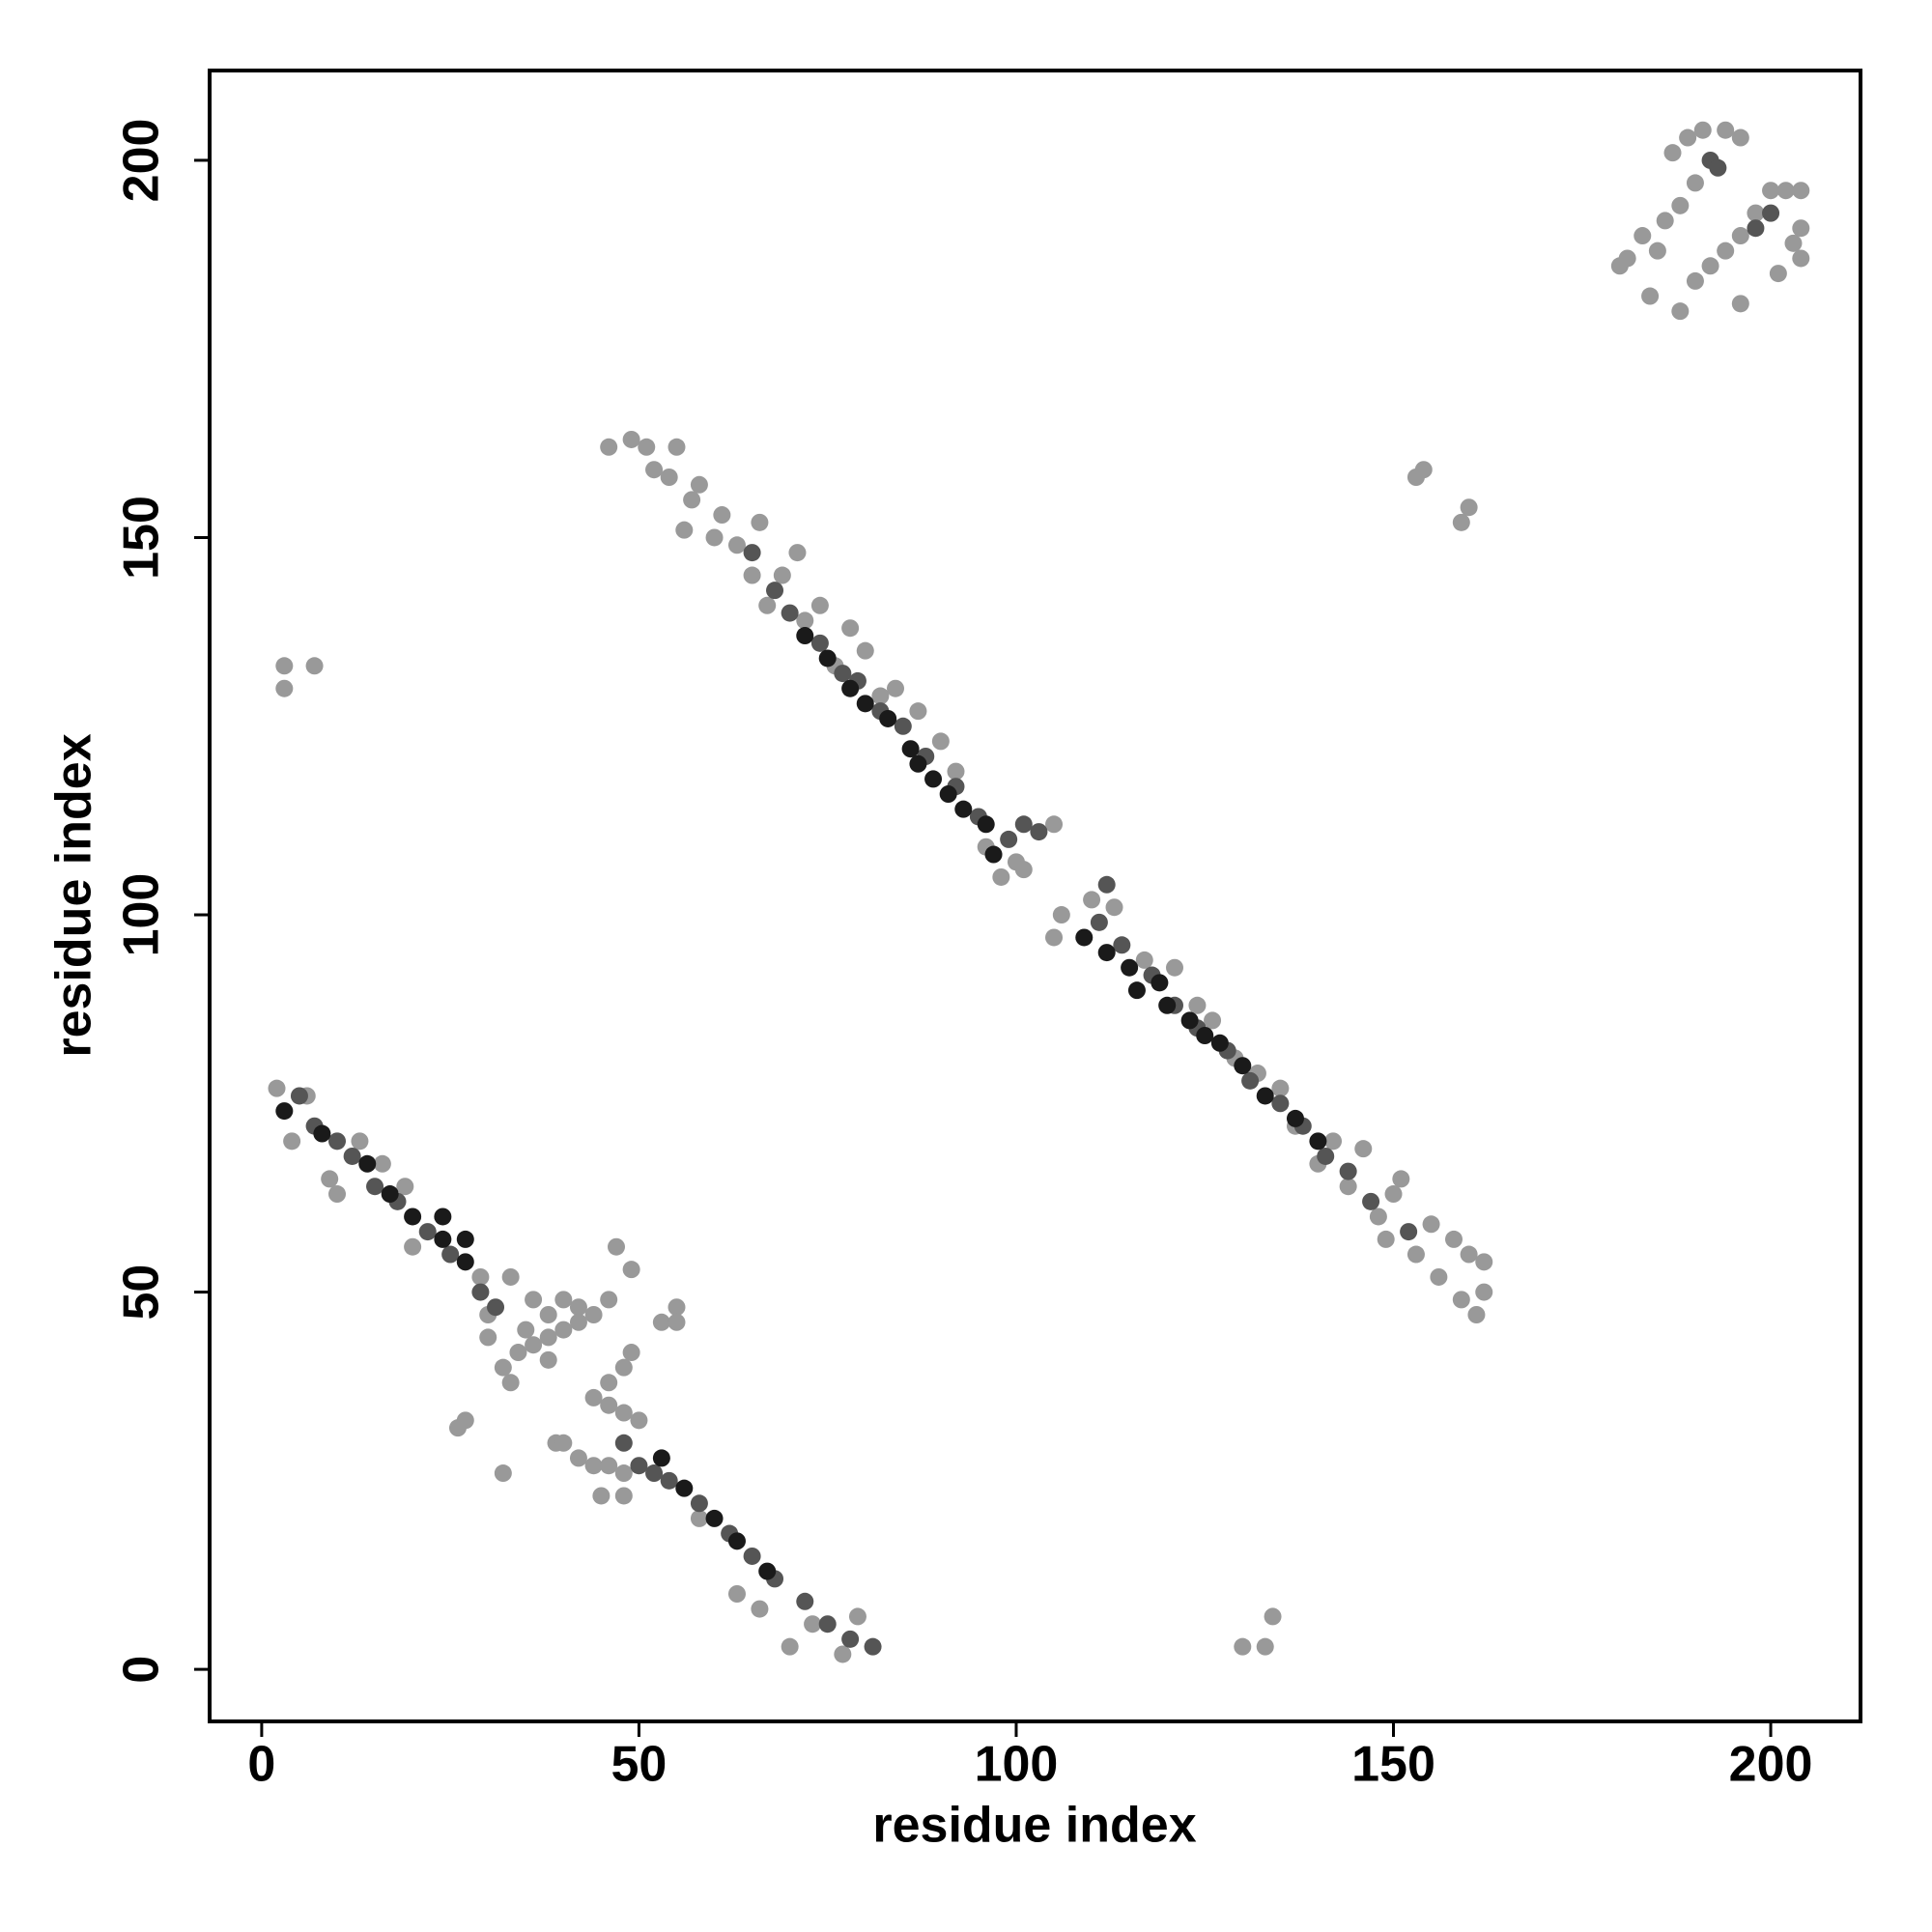 This screenshot has width=1932, height=1932. I want to click on x-tick-label: 150, so click(1393, 1765).